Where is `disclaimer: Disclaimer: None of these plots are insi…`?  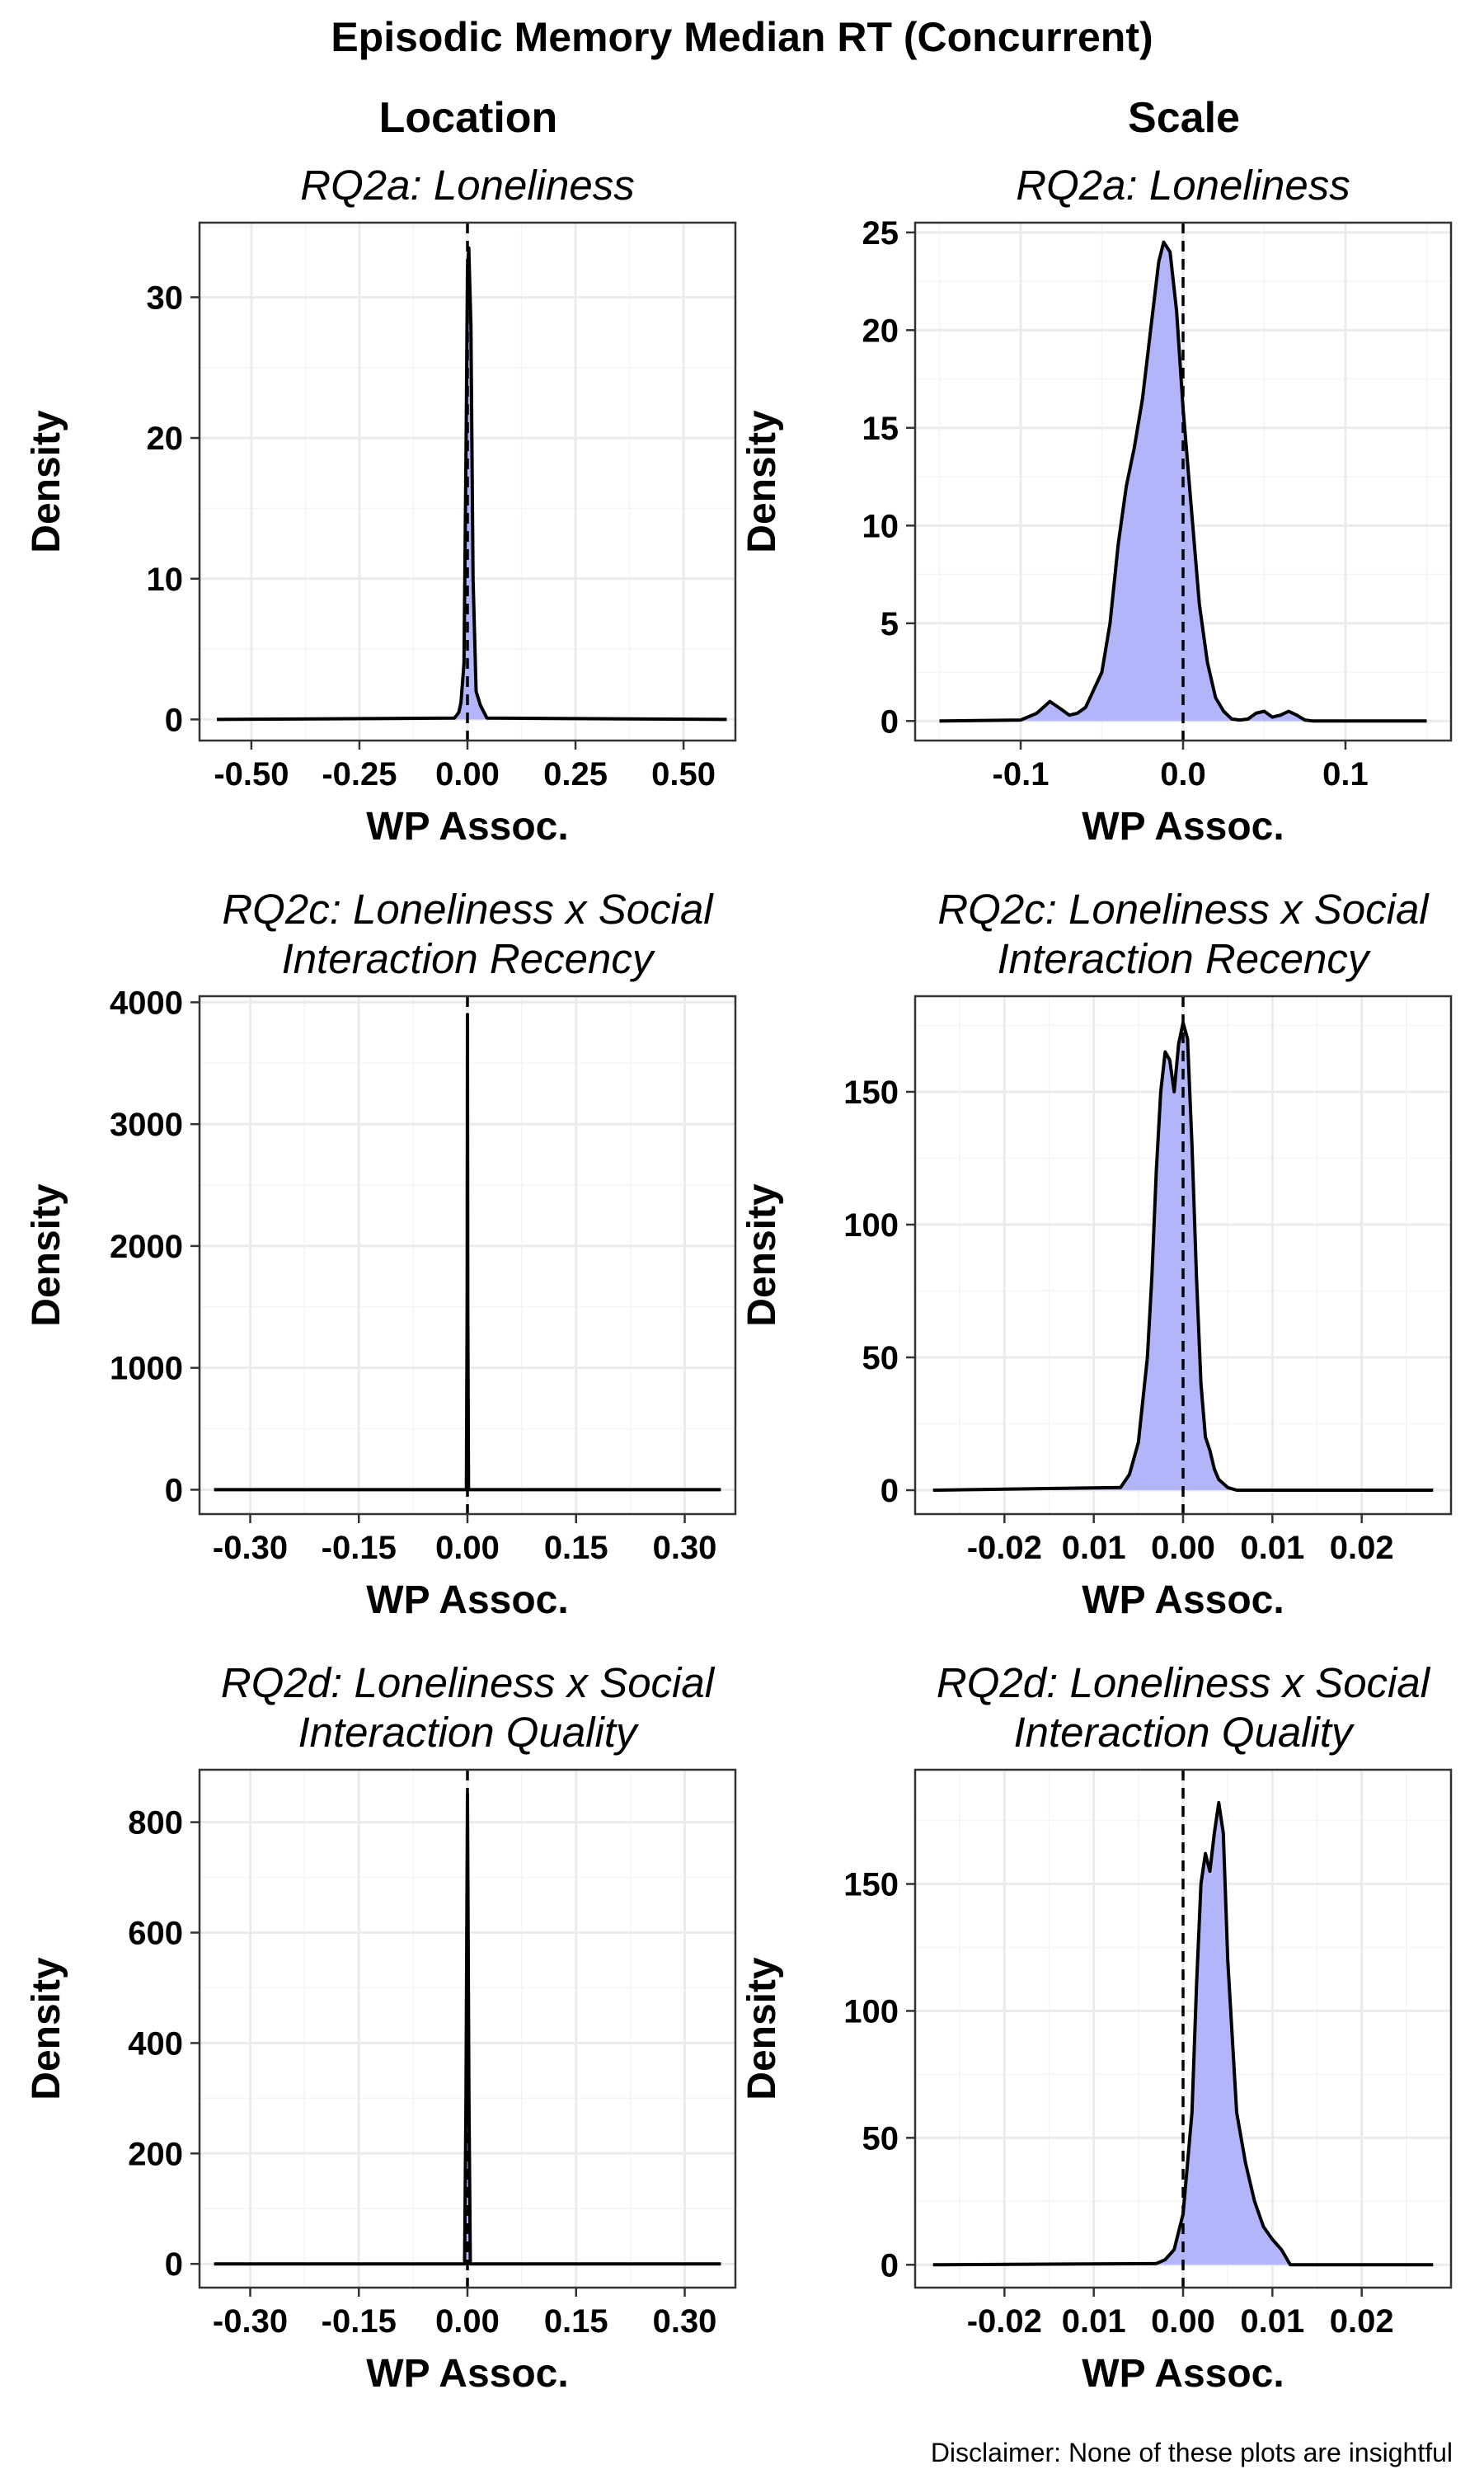 disclaimer: Disclaimer: None of these plots are insi… is located at coordinates (1192, 2452).